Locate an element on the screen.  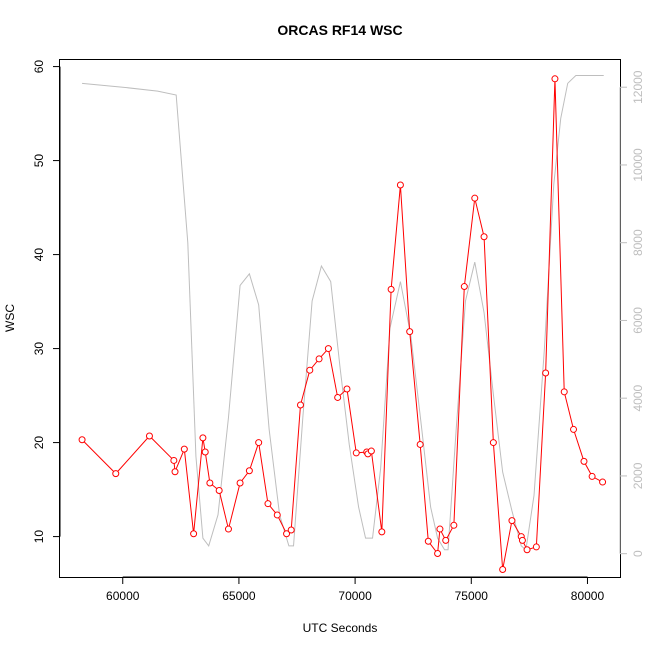
y-axis-right: 0 2000 4000 6000 8000 10000 12000 is located at coordinates (632, 313).